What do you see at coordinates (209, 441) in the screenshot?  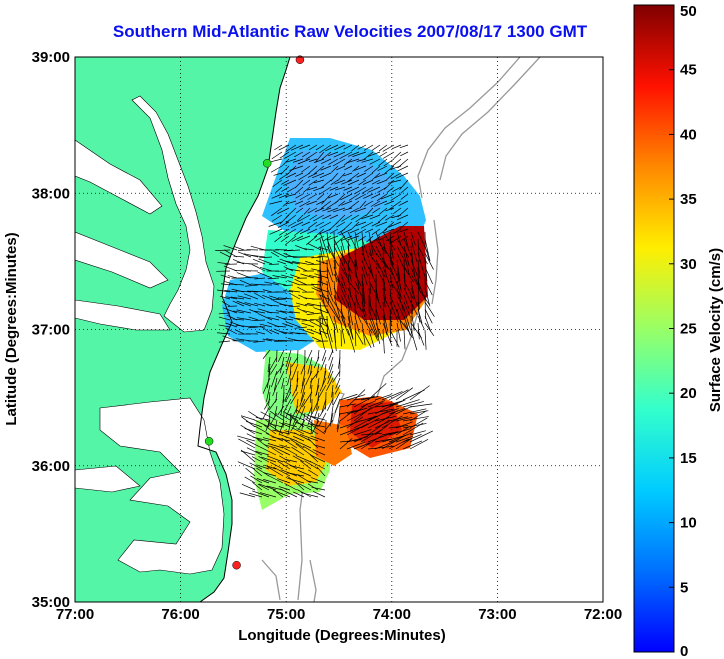 I see `radar-station-marker` at bounding box center [209, 441].